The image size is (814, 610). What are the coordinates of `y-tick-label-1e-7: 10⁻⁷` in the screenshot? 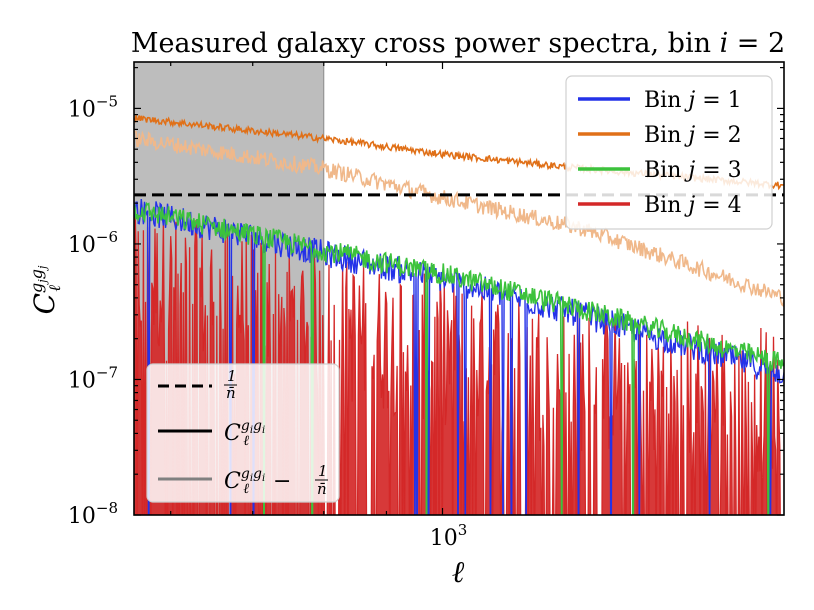 It's located at (93, 378).